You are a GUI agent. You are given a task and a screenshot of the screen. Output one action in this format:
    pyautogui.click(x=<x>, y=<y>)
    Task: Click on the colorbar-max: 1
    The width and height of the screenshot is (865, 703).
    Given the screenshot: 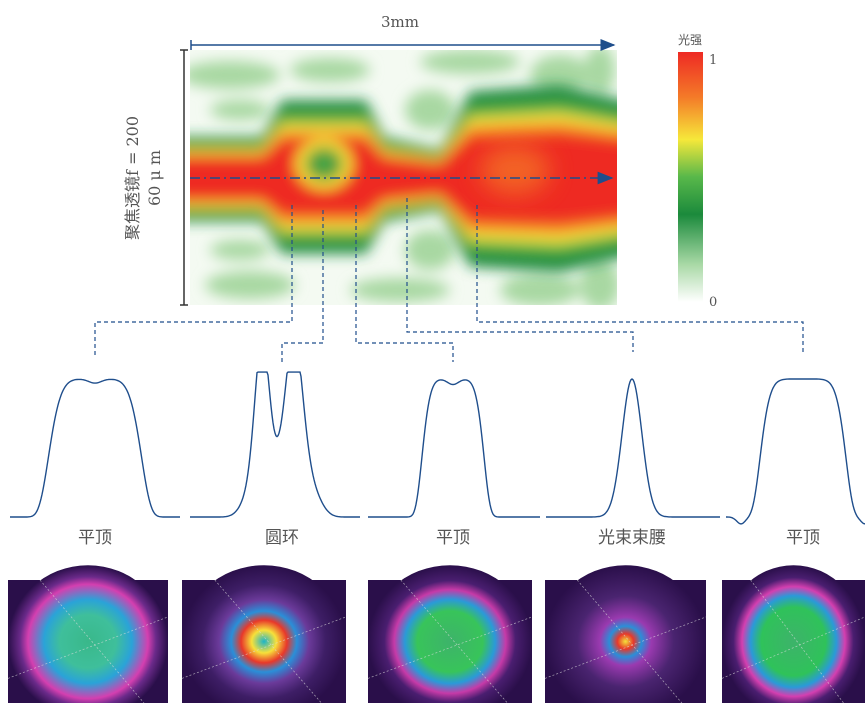 What is the action you would take?
    pyautogui.click(x=713, y=60)
    